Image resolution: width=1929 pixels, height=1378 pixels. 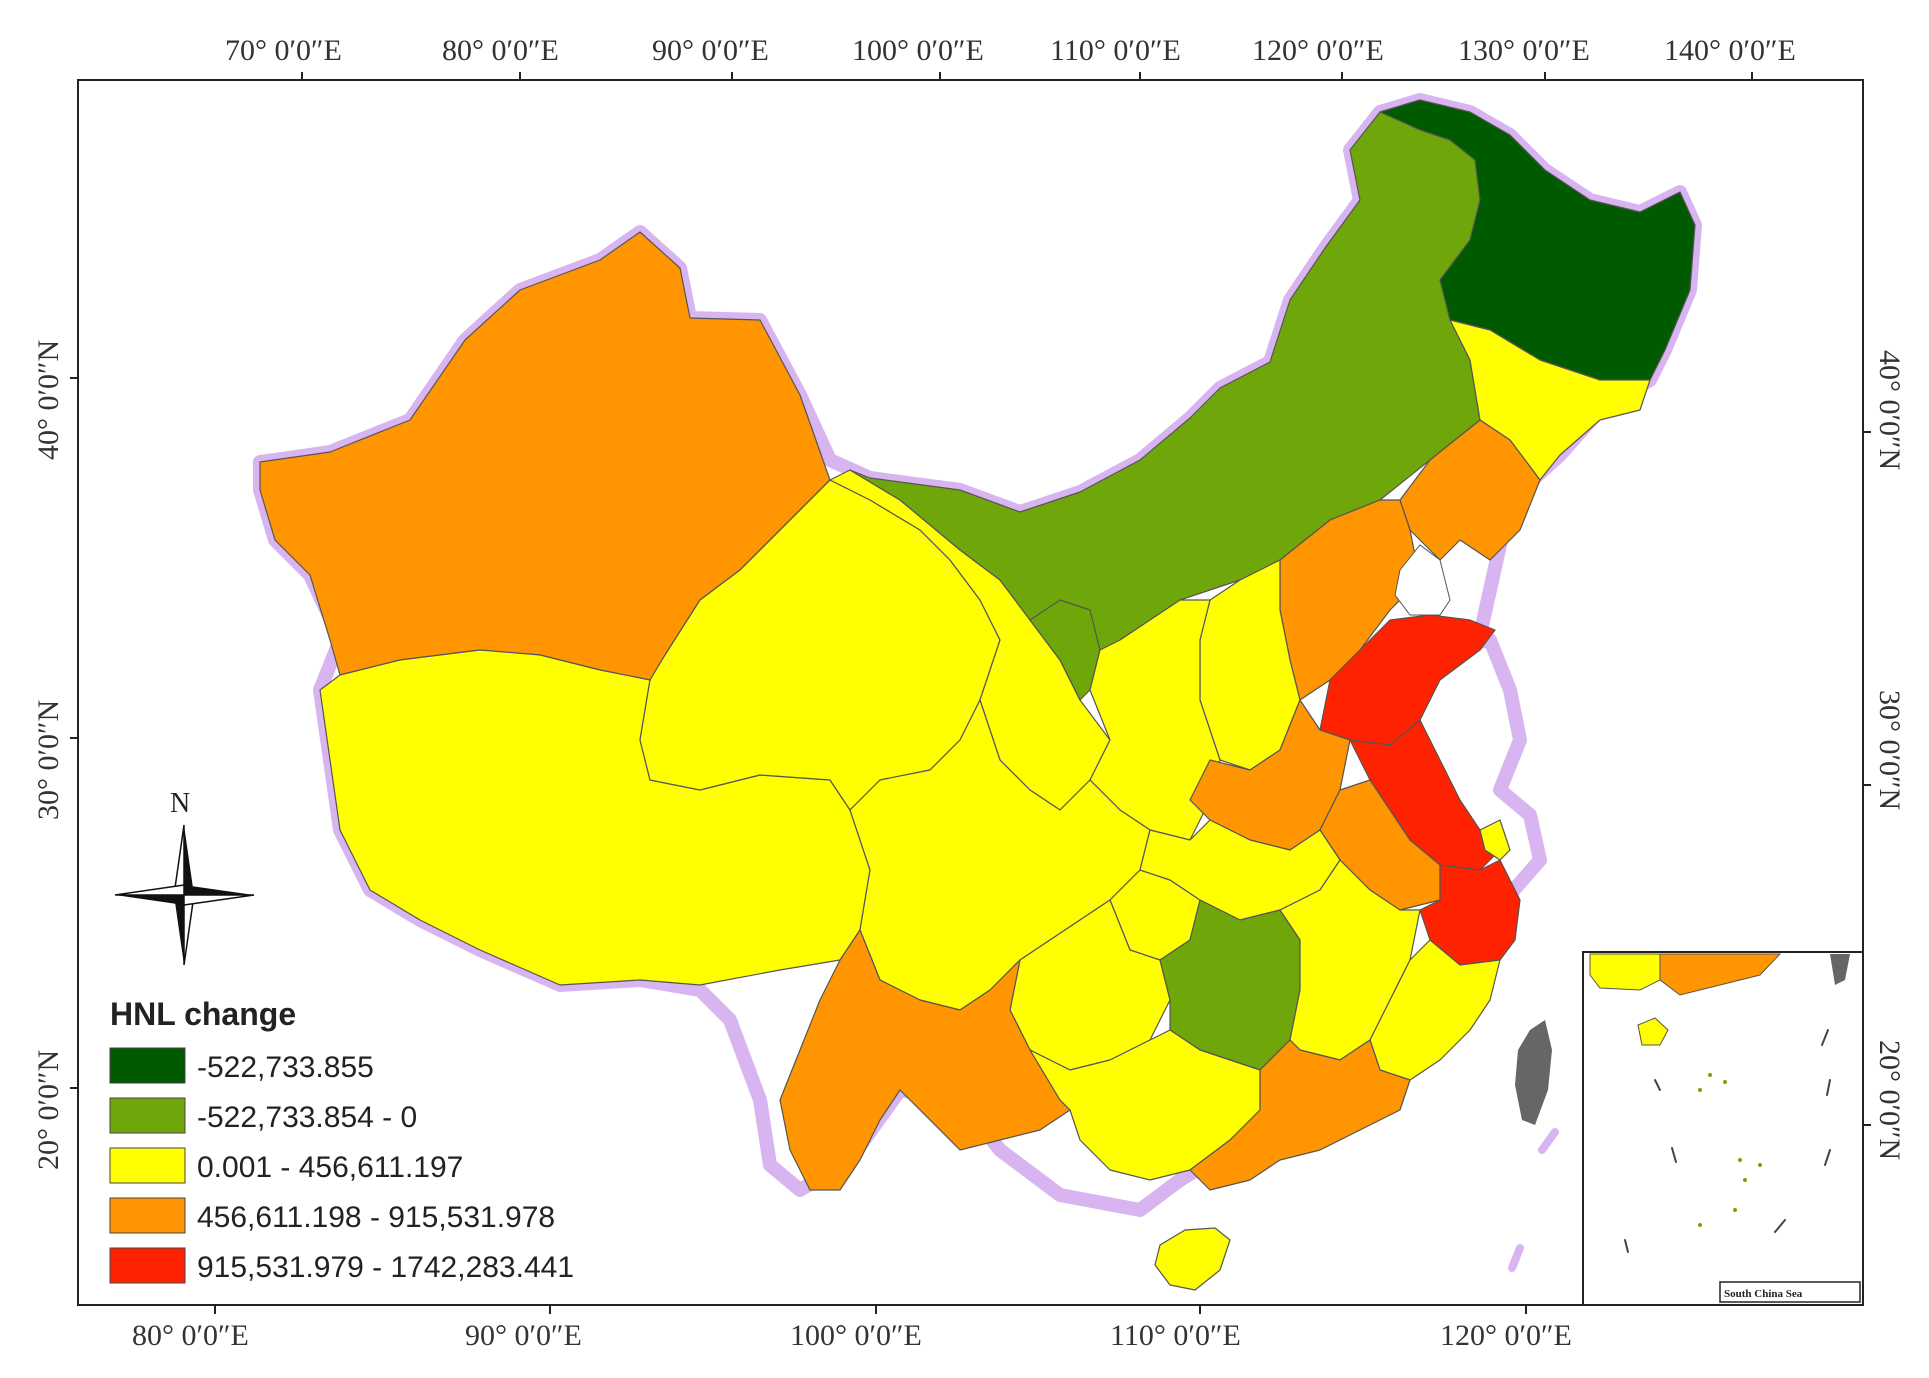 What do you see at coordinates (48, 760) in the screenshot?
I see `left-tick-30: 30° 0′0″N` at bounding box center [48, 760].